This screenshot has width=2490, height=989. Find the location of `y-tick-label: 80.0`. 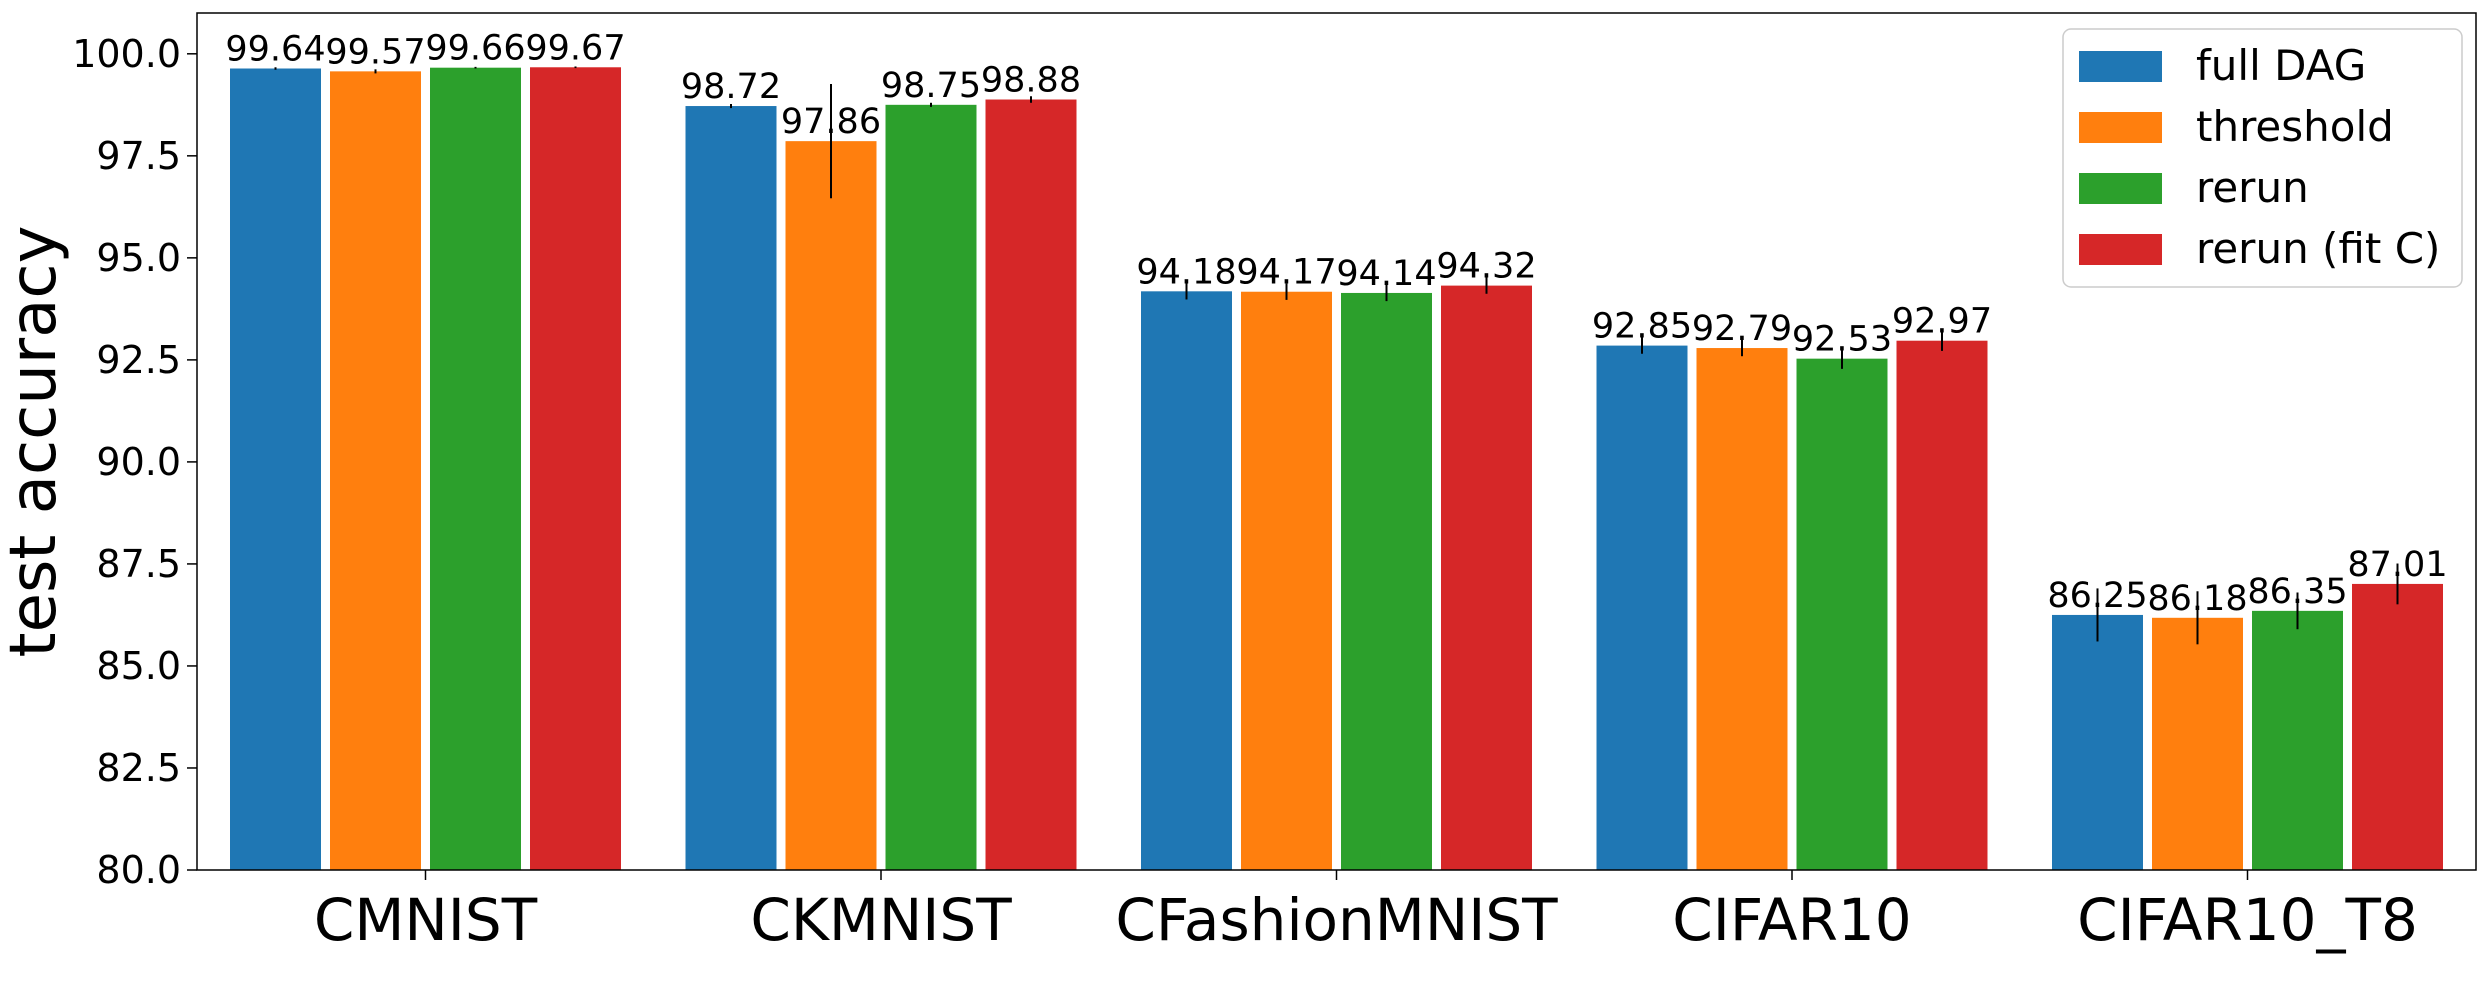

y-tick-label: 80.0 is located at coordinates (138, 870).